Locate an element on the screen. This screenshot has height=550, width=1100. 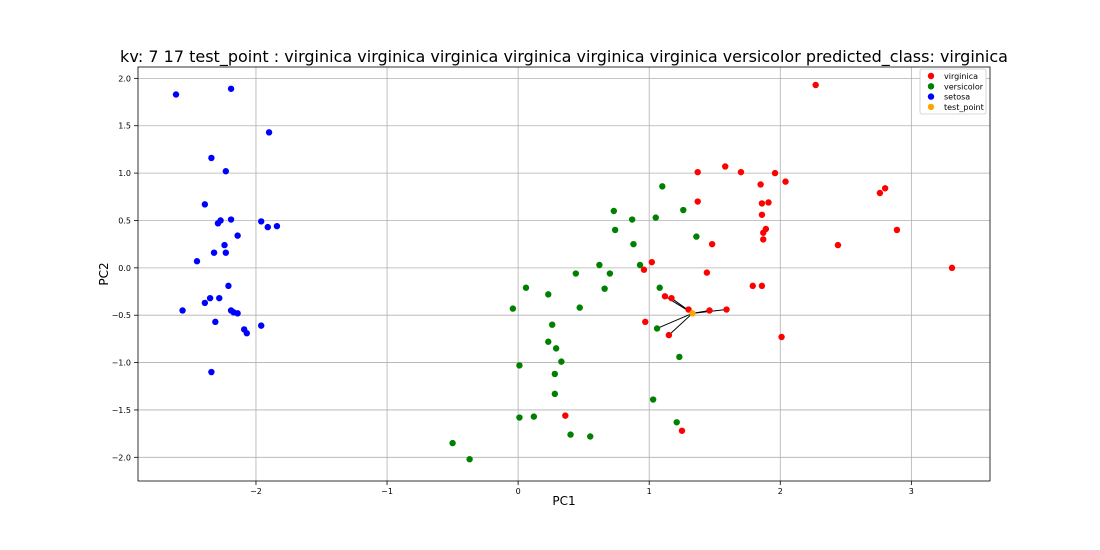
legend-entry: virginica is located at coordinates (961, 76).